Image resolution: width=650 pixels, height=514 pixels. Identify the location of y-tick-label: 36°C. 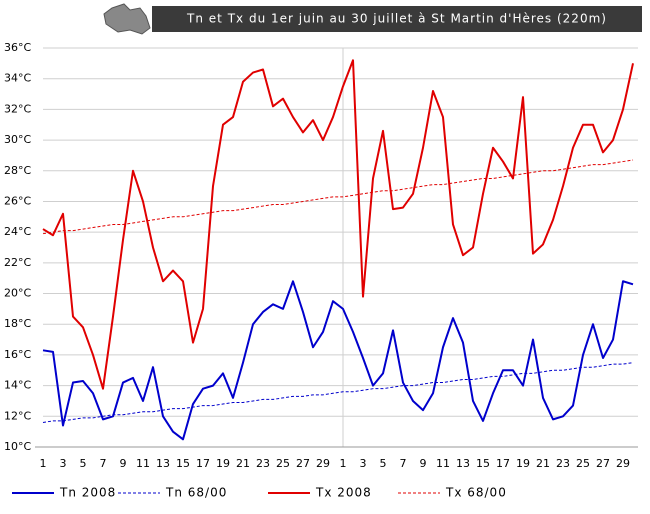
(17, 47).